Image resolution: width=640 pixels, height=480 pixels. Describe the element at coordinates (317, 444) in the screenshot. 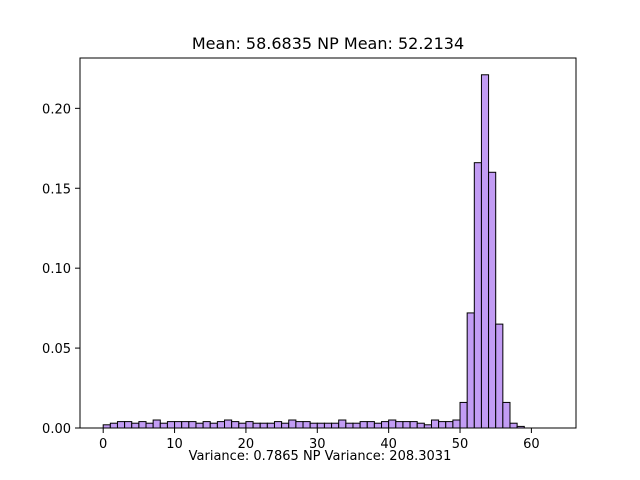

I see `x-tick-label: 30` at that location.